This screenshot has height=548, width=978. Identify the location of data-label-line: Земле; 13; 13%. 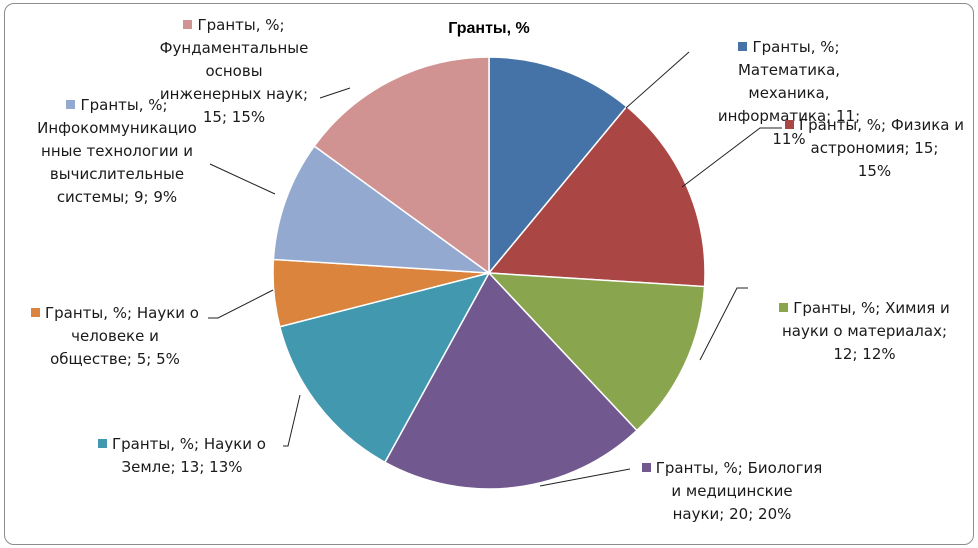
(182, 467).